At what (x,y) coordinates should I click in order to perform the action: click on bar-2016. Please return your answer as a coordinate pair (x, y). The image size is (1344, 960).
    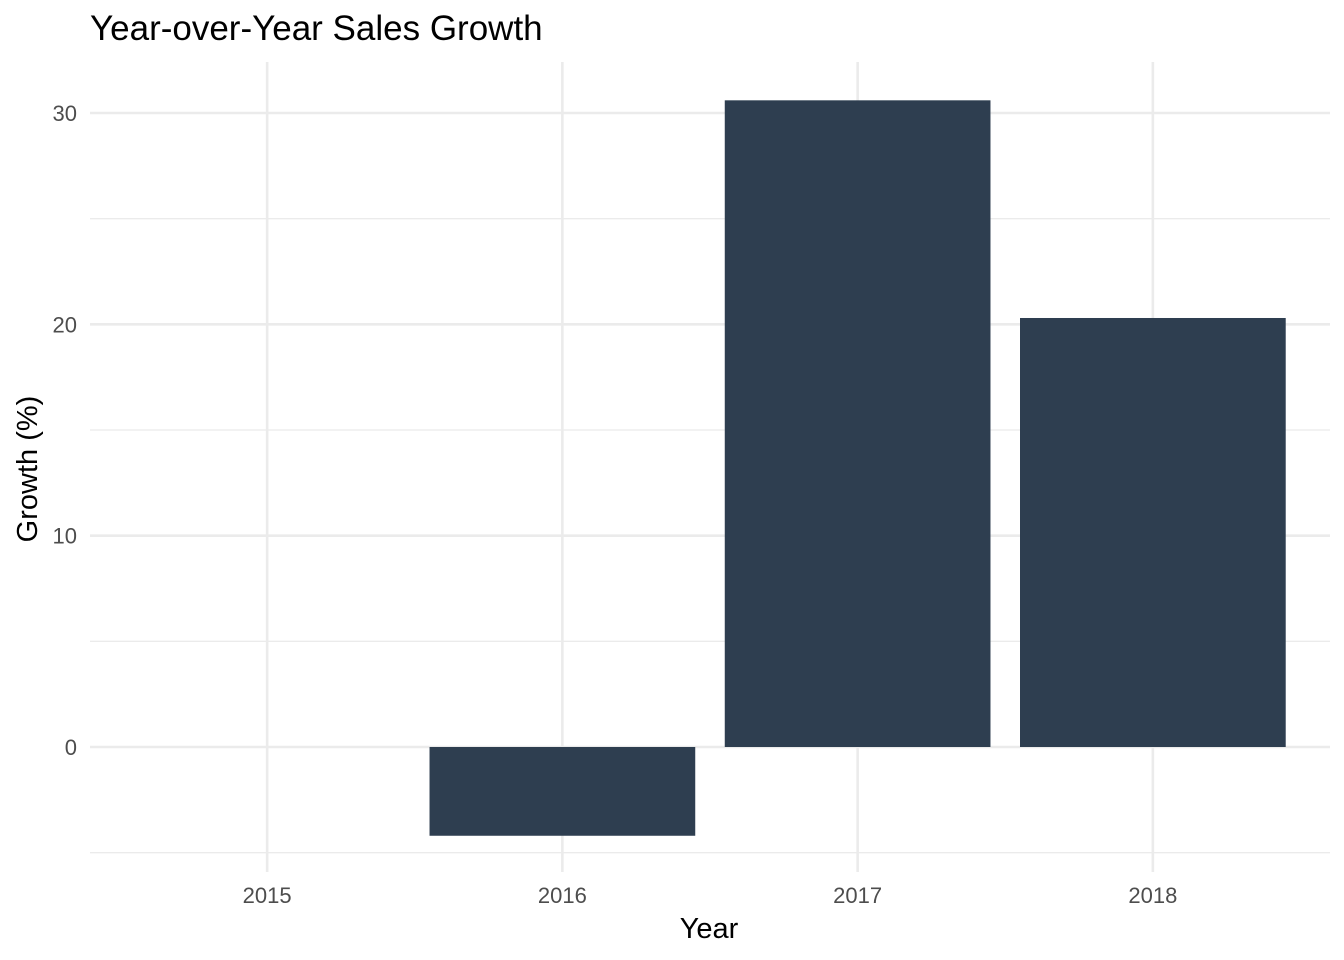
    Looking at the image, I should click on (562, 791).